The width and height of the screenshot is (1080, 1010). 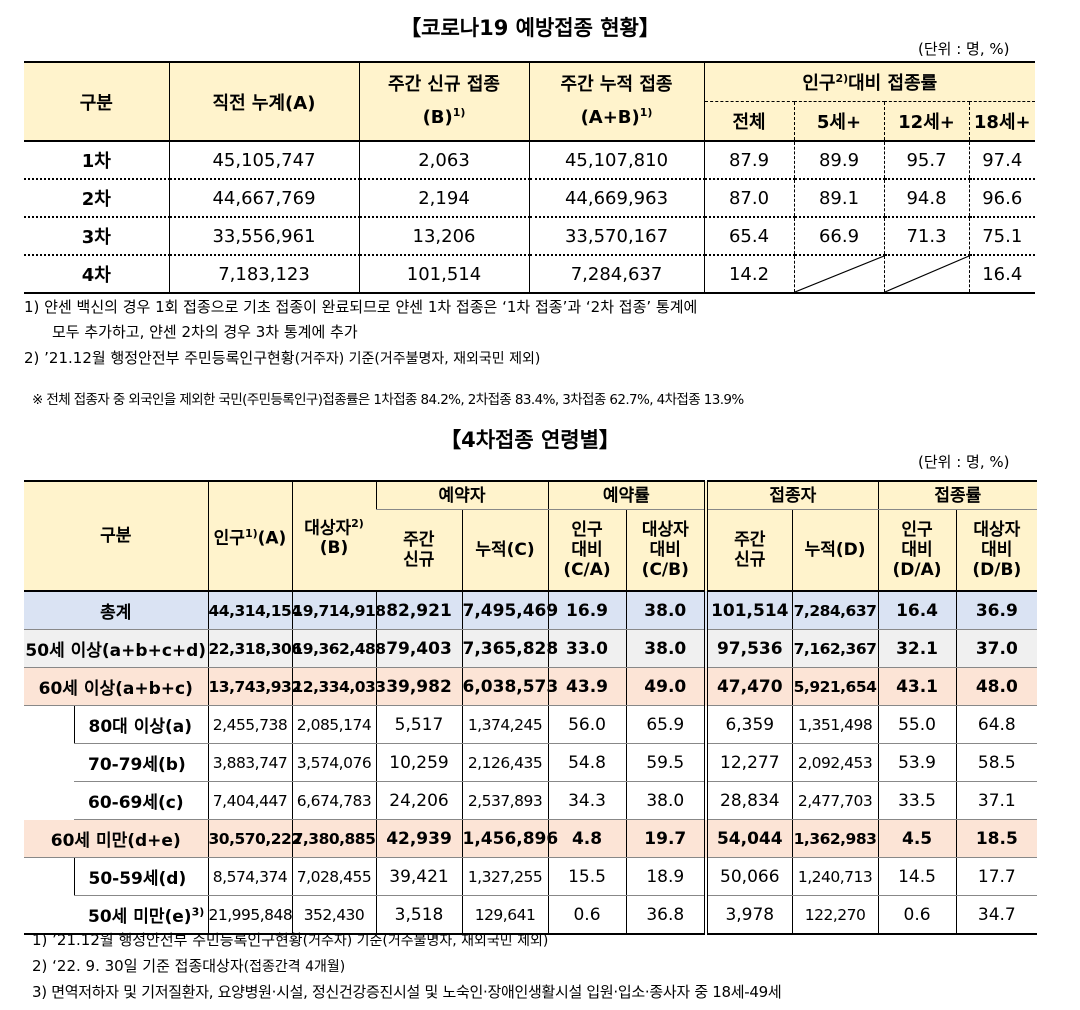 I want to click on header-5plus: 5세+, so click(x=838, y=121).